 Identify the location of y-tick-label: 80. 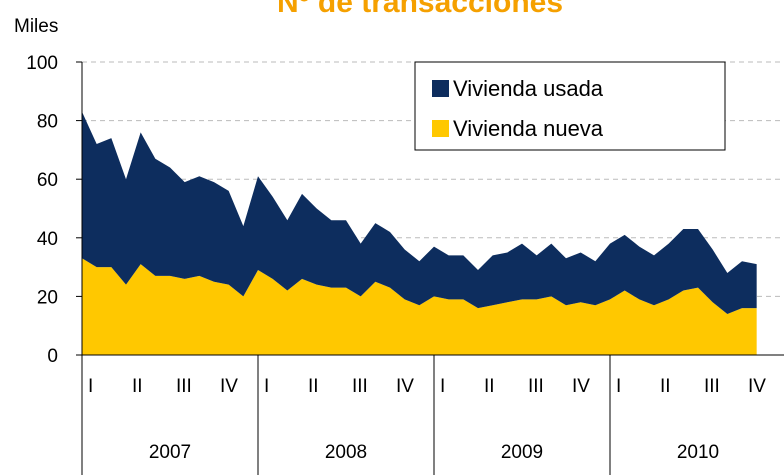
(47, 122).